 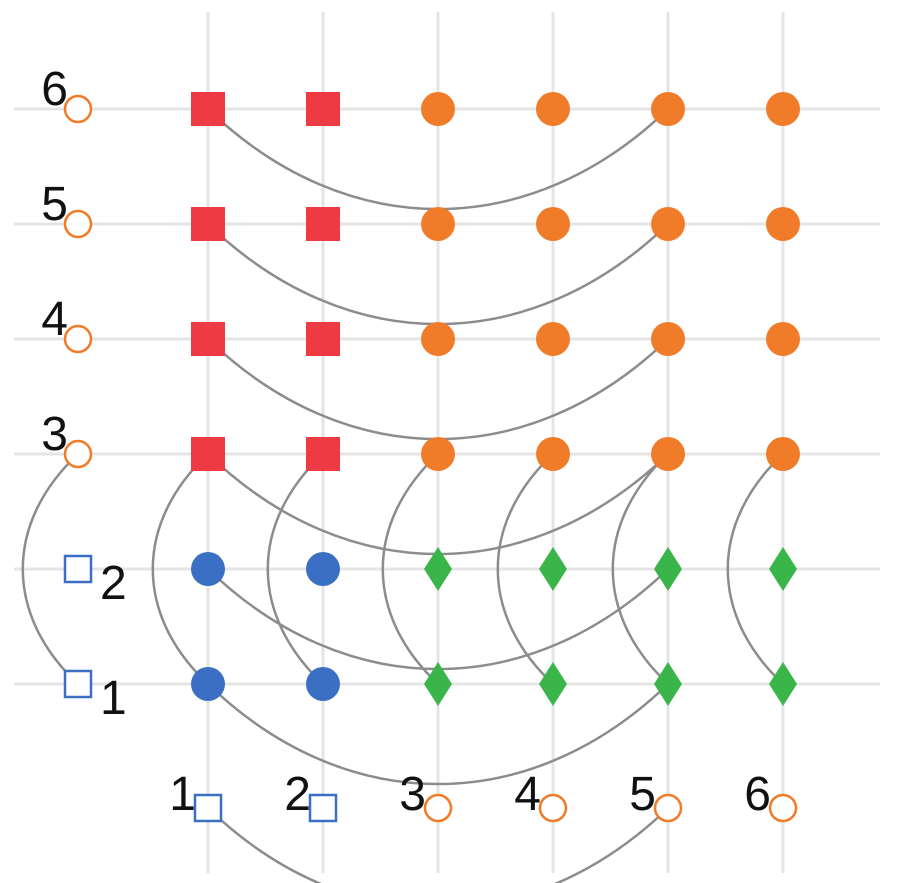 What do you see at coordinates (757, 794) in the screenshot?
I see `column-axis-label: 6` at bounding box center [757, 794].